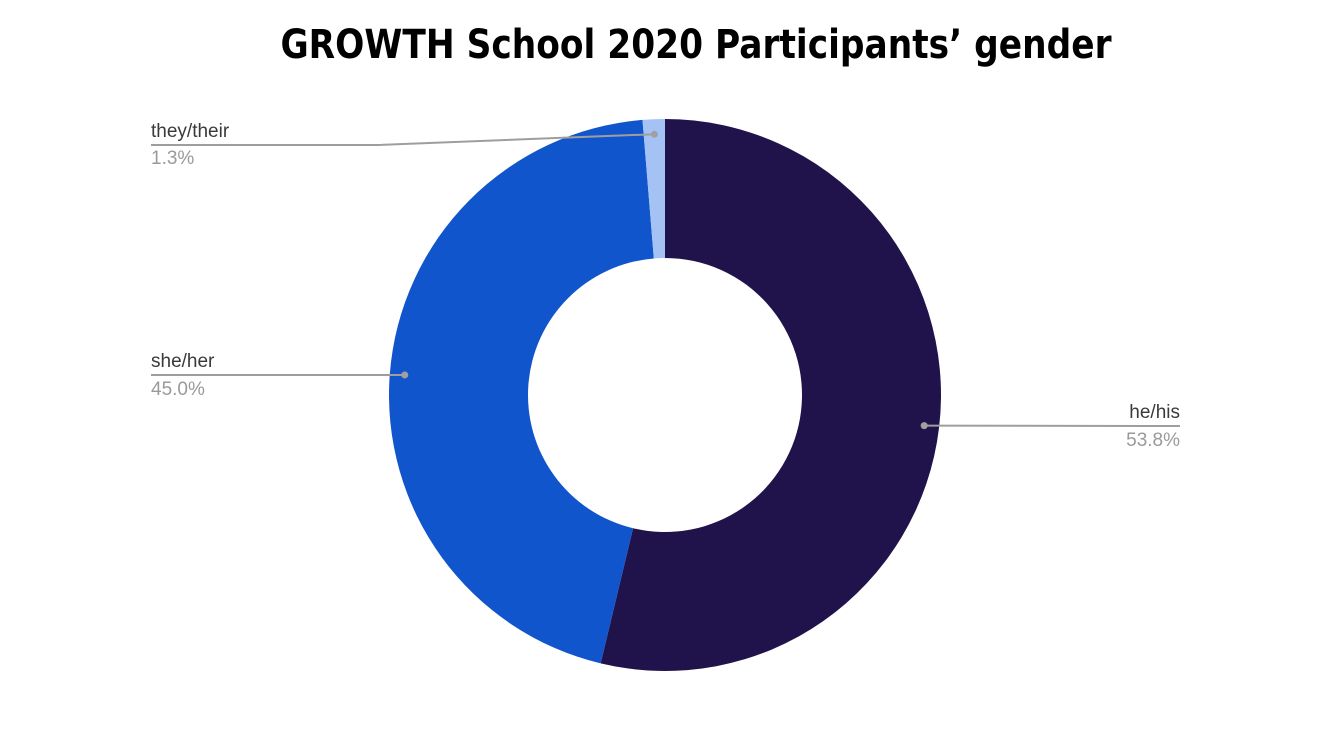 Image resolution: width=1323 pixels, height=742 pixels. I want to click on leader-dot-he-his, so click(924, 426).